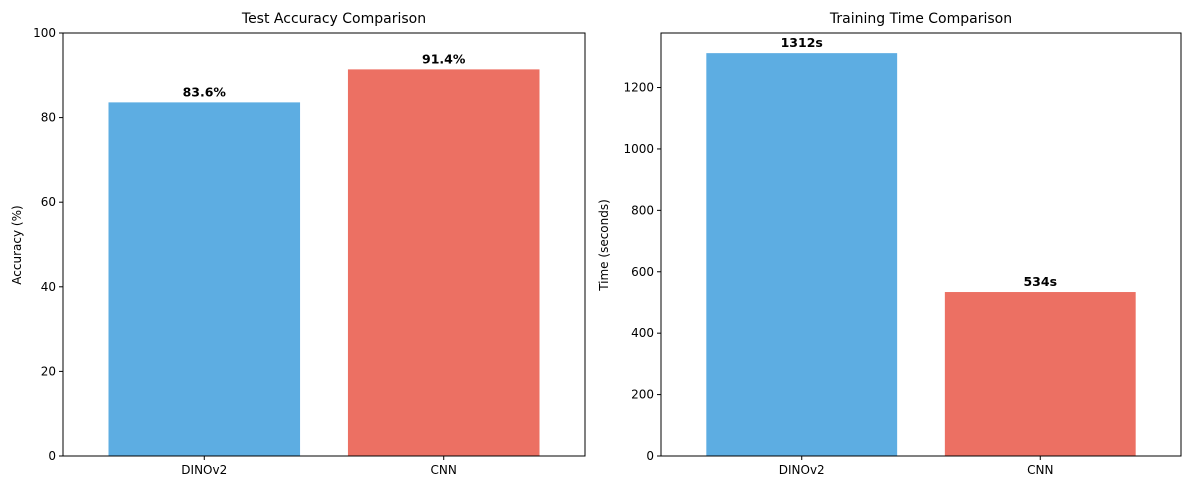  What do you see at coordinates (920, 19) in the screenshot?
I see `chart-title: Training Time Comparison` at bounding box center [920, 19].